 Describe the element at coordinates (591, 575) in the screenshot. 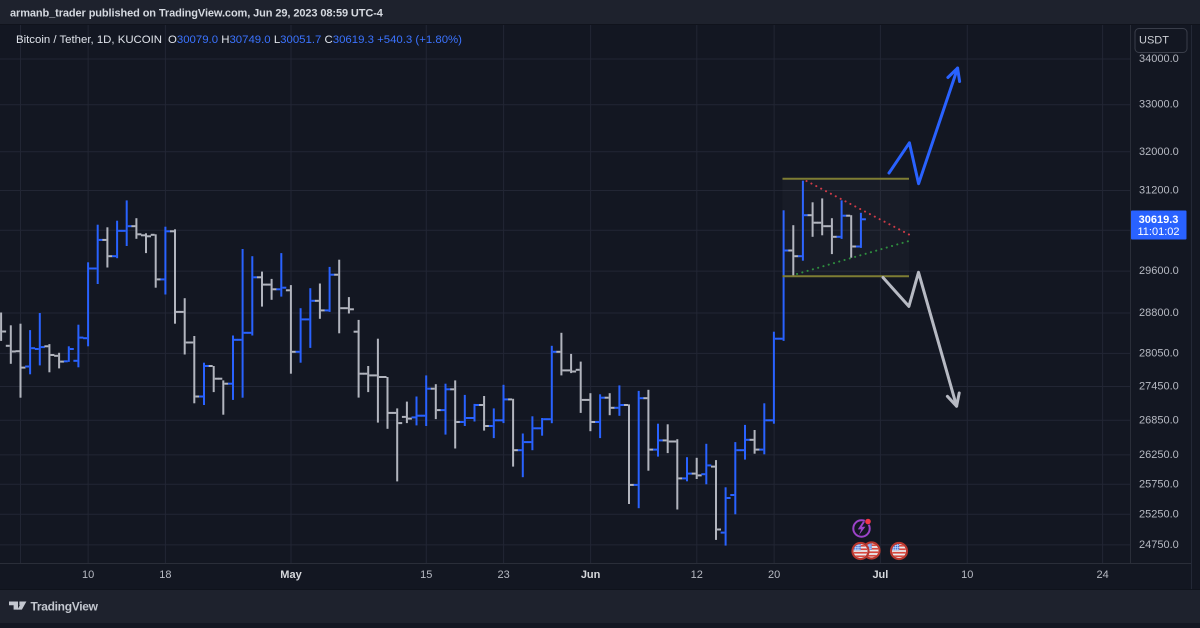

I see `svg-text: Jun` at that location.